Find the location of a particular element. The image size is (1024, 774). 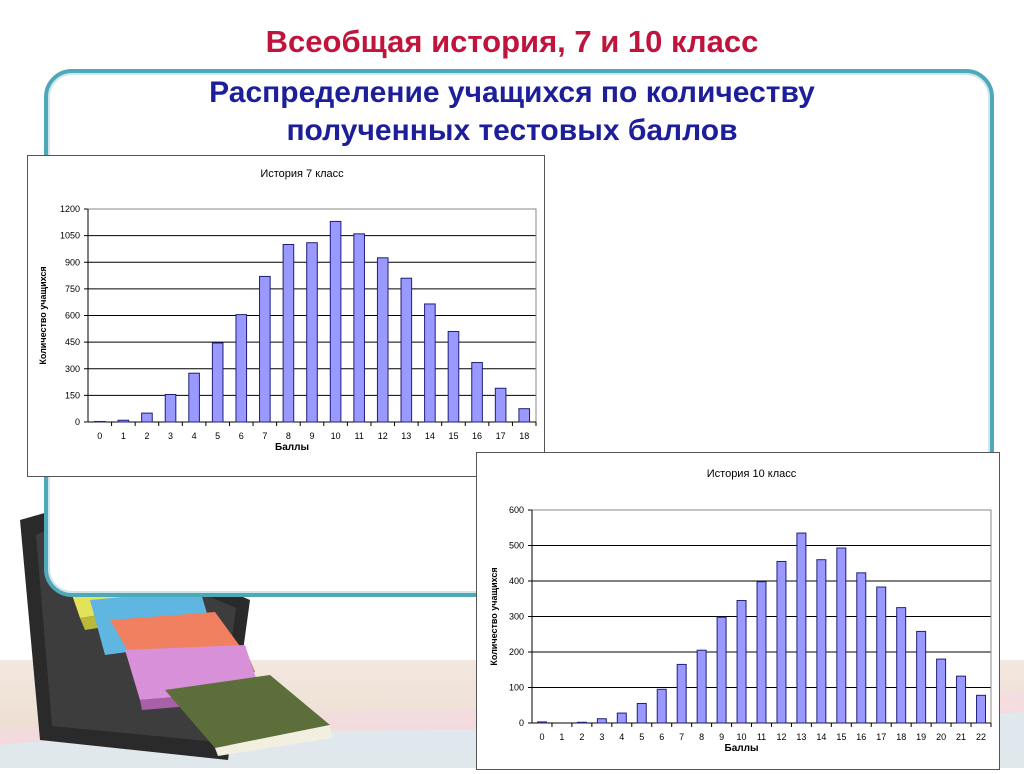

chart-7-xtick-label: 0 is located at coordinates (99, 436).